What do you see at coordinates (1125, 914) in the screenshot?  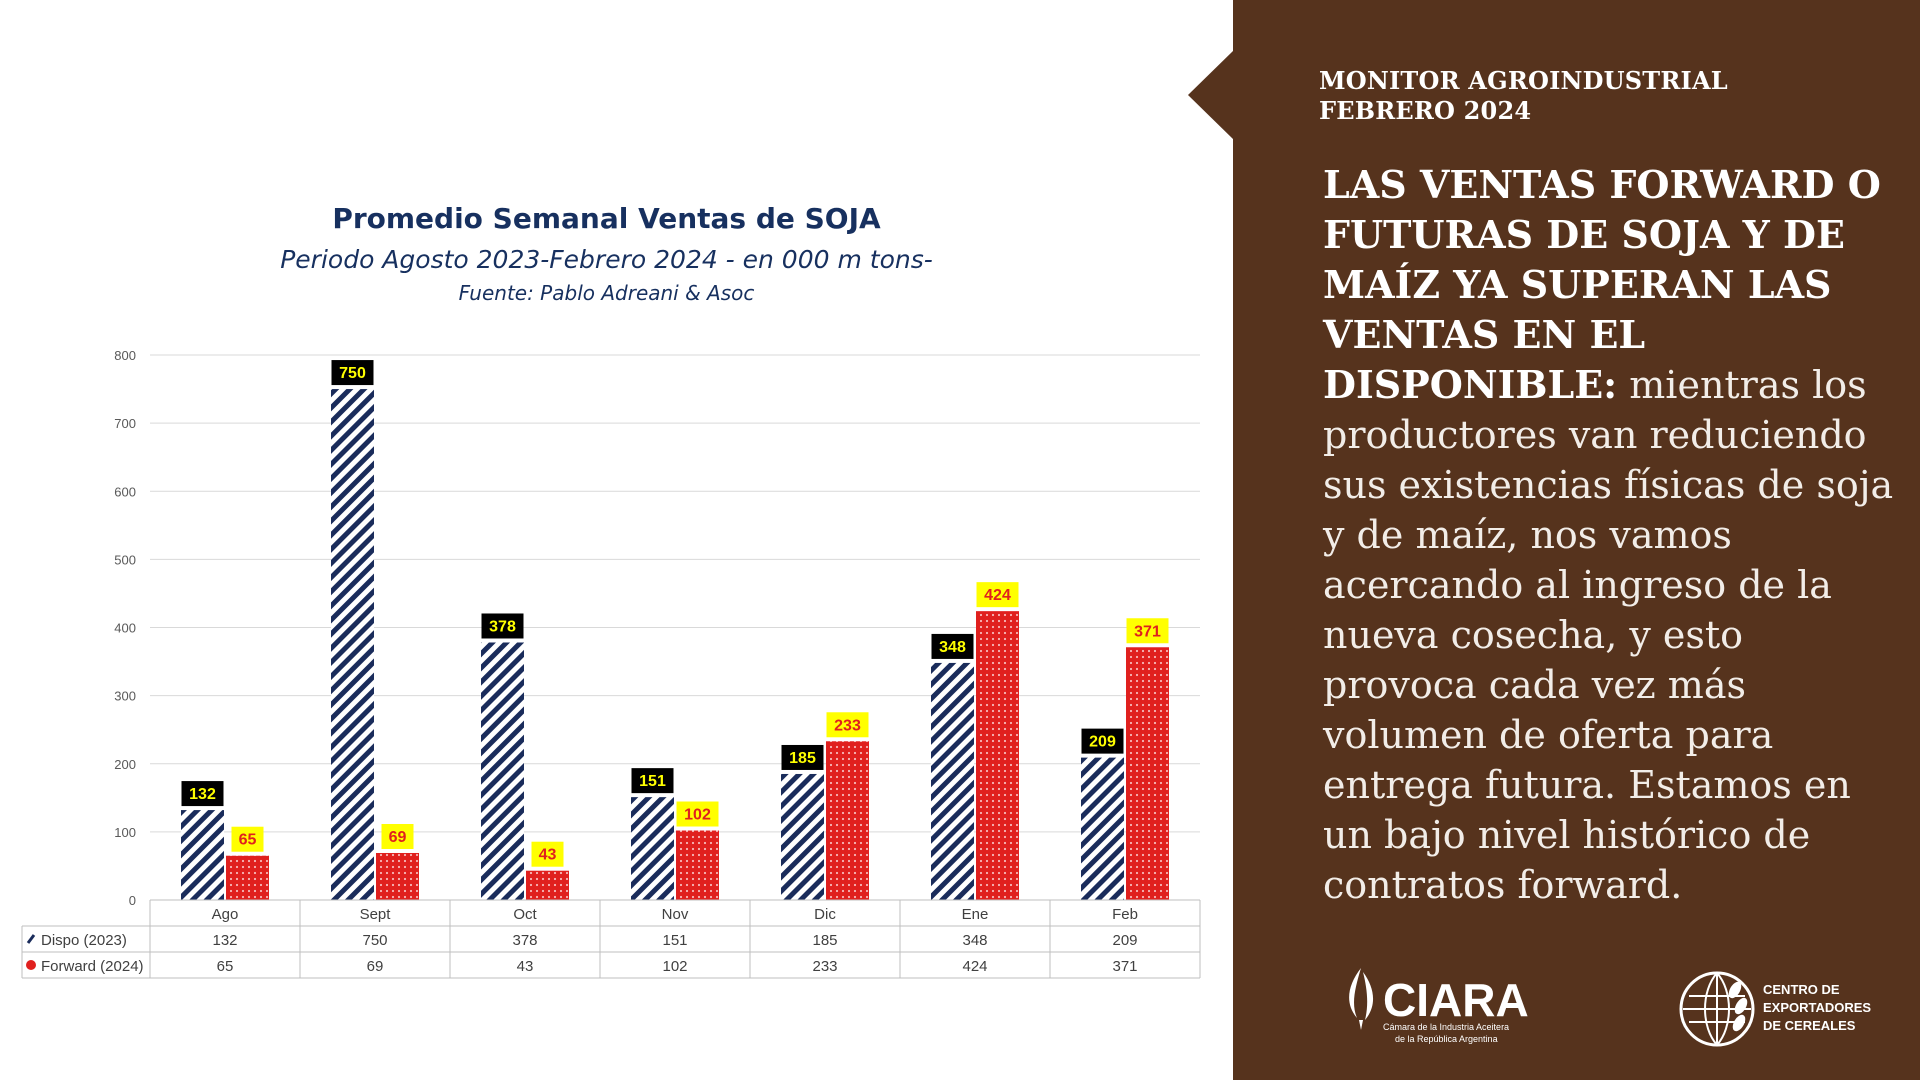 I see `x-tick-label: Feb` at bounding box center [1125, 914].